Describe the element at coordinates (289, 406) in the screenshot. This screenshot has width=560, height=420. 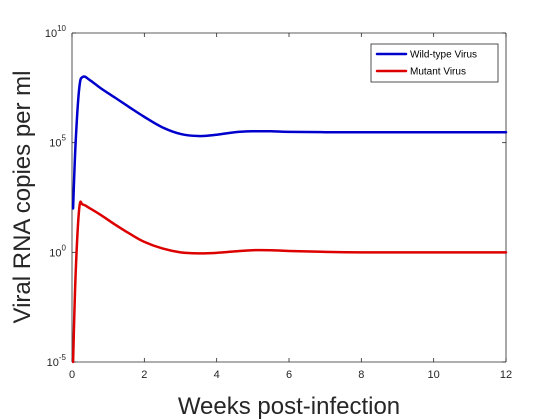
I see `x-axis-title: Weeks post-infection` at that location.